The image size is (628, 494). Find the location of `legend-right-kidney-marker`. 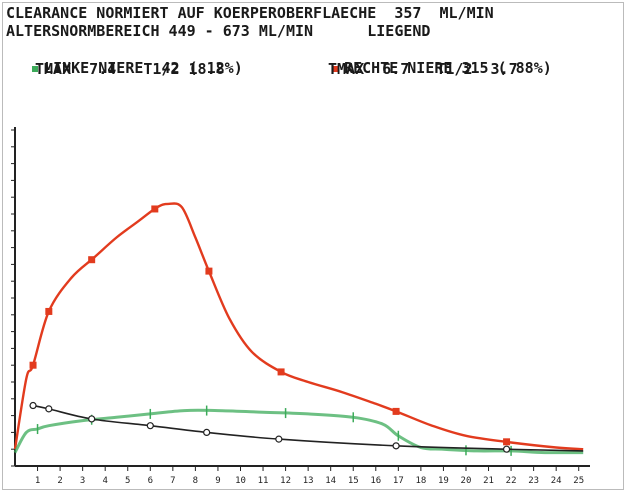

legend-right-kidney-marker is located at coordinates (335, 68).